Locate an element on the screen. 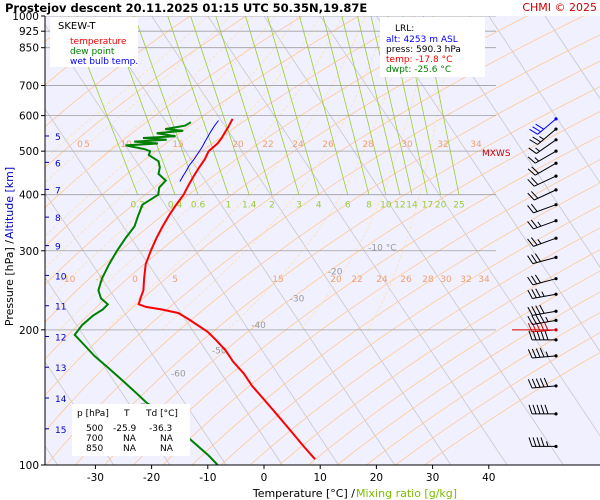 Image resolution: width=600 pixels, height=500 pixels. legend-heading: SKEW-T is located at coordinates (77, 26).